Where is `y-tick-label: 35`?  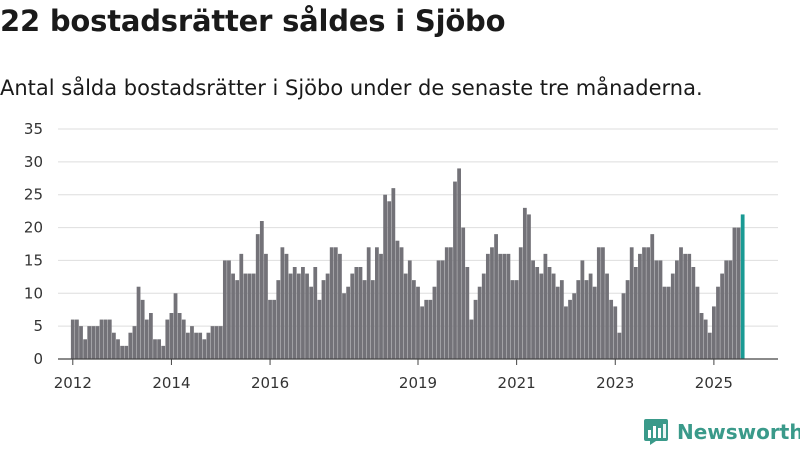 y-tick-label: 35 is located at coordinates (33, 129).